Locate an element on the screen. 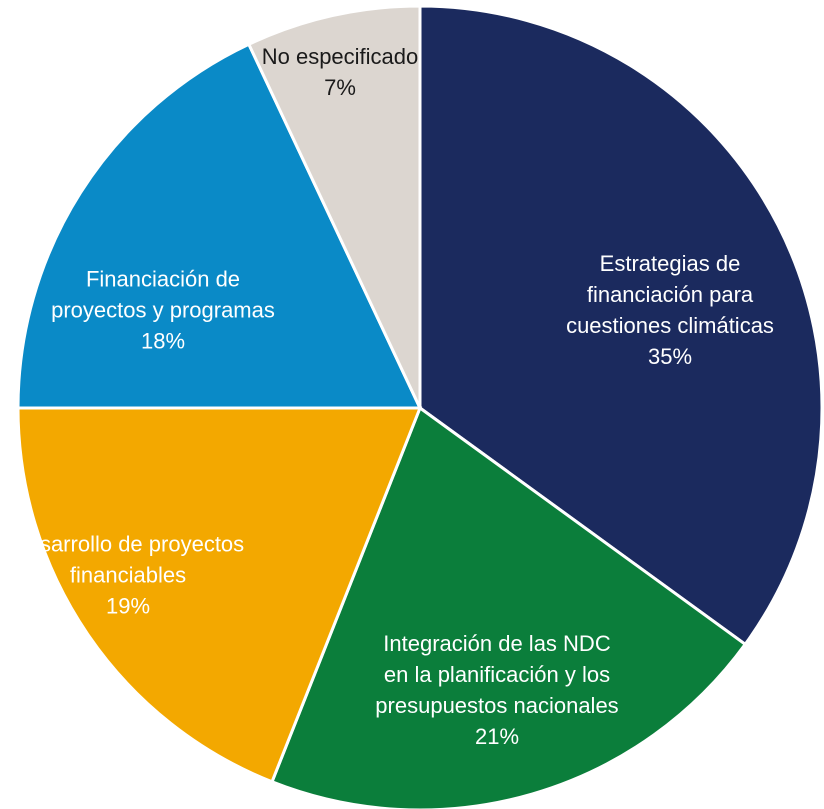 The width and height of the screenshot is (824, 809). category-label: No especificado is located at coordinates (340, 56).